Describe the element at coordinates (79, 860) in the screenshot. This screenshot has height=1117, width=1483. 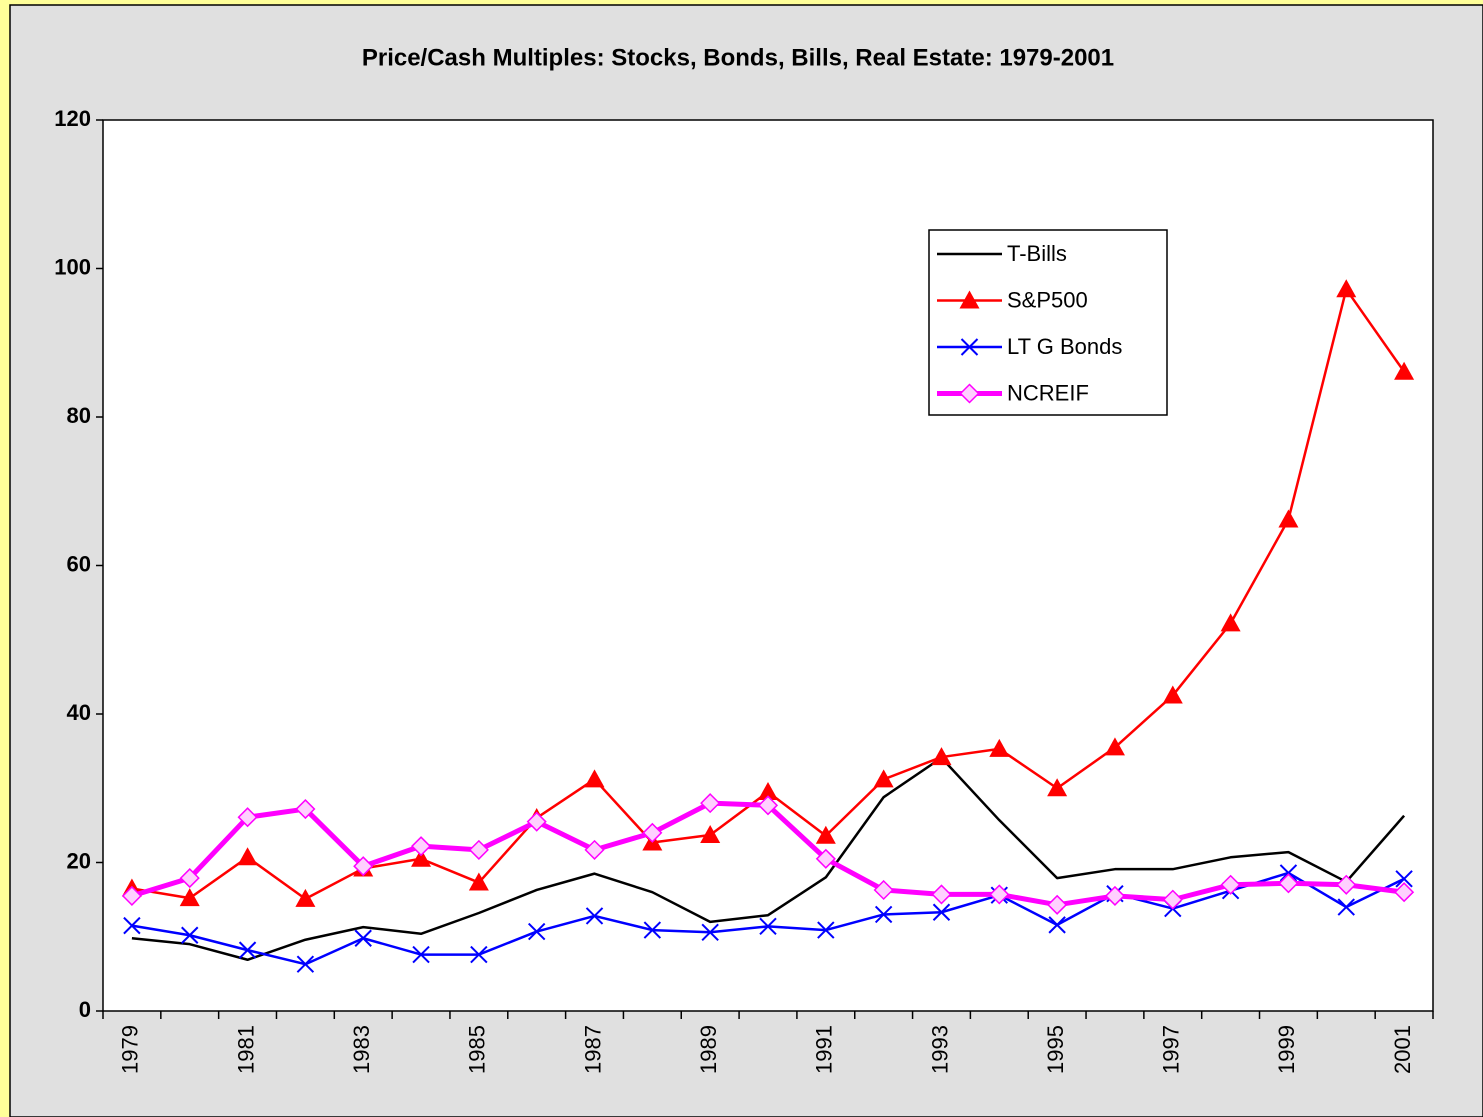
I see `y-tick-label: 20` at that location.